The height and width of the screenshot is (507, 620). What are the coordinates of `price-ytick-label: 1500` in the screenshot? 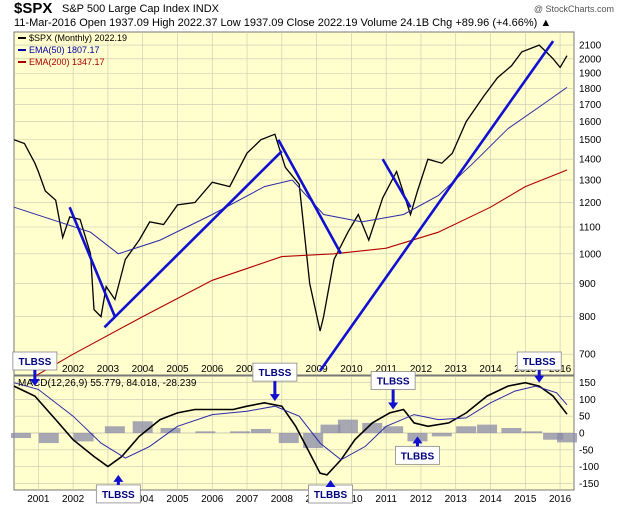 It's located at (590, 140).